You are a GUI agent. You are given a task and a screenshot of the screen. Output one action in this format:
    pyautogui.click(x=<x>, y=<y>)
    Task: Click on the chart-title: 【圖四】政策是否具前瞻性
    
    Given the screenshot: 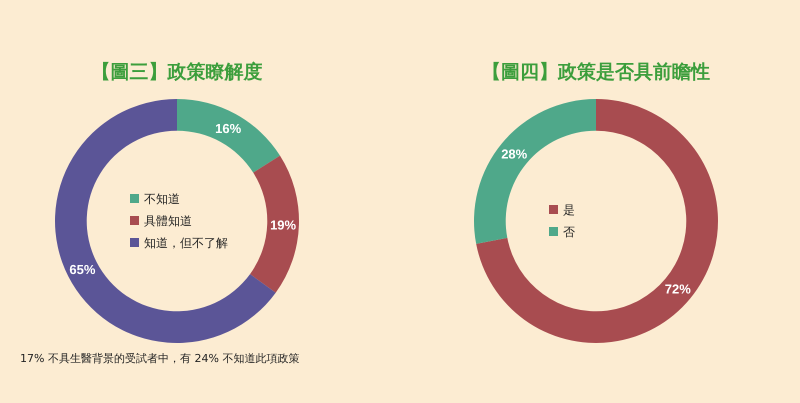 What is the action you would take?
    pyautogui.click(x=596, y=72)
    